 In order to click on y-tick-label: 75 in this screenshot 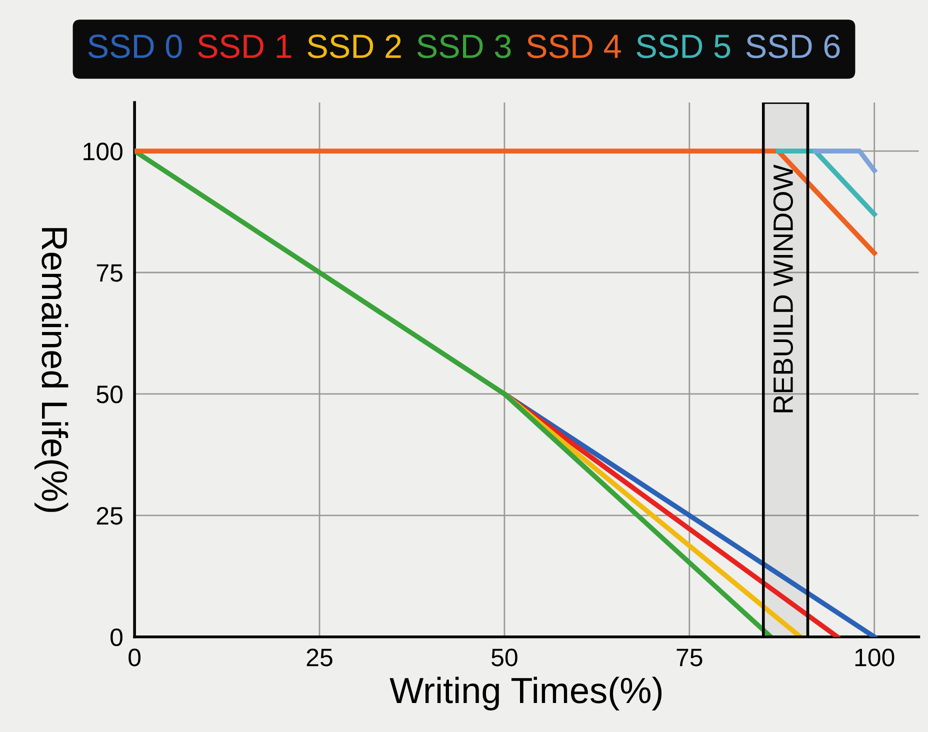, I will do `click(109, 273)`.